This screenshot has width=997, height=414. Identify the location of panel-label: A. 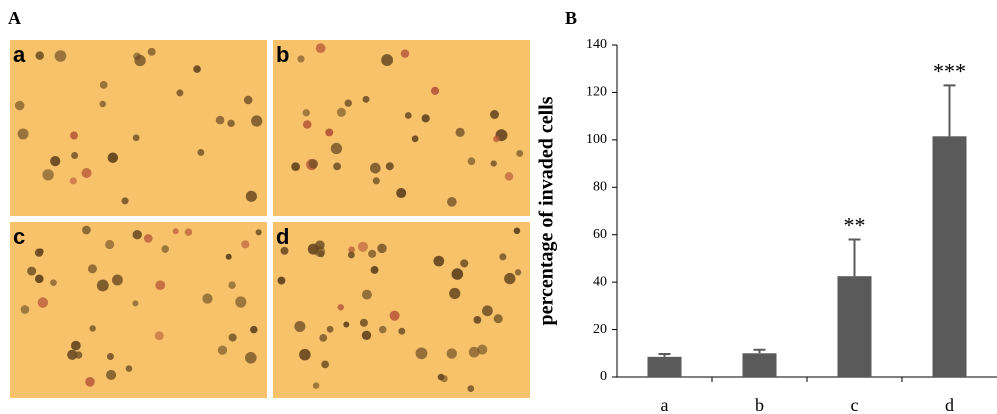
(14, 18).